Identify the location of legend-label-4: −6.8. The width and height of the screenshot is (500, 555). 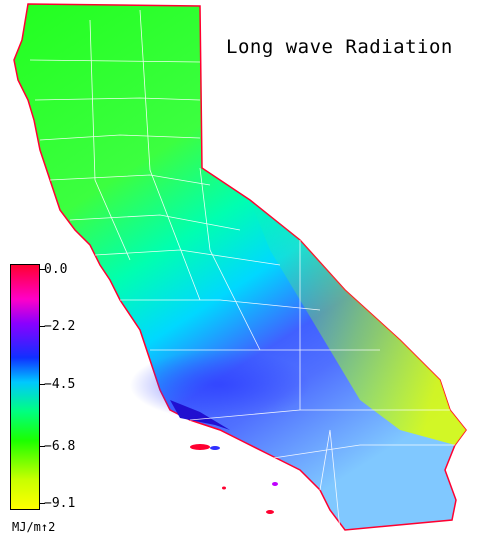
(60, 446).